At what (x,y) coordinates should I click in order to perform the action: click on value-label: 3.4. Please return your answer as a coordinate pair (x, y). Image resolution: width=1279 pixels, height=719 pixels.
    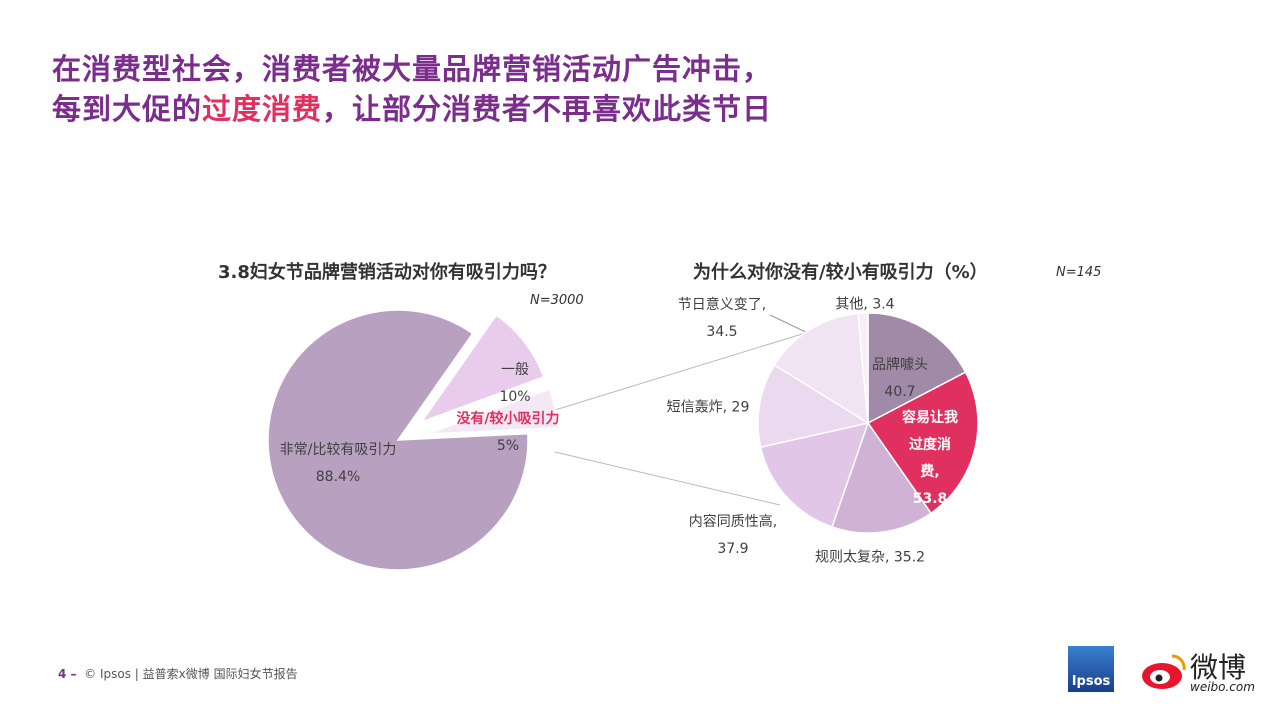
    Looking at the image, I should click on (883, 304).